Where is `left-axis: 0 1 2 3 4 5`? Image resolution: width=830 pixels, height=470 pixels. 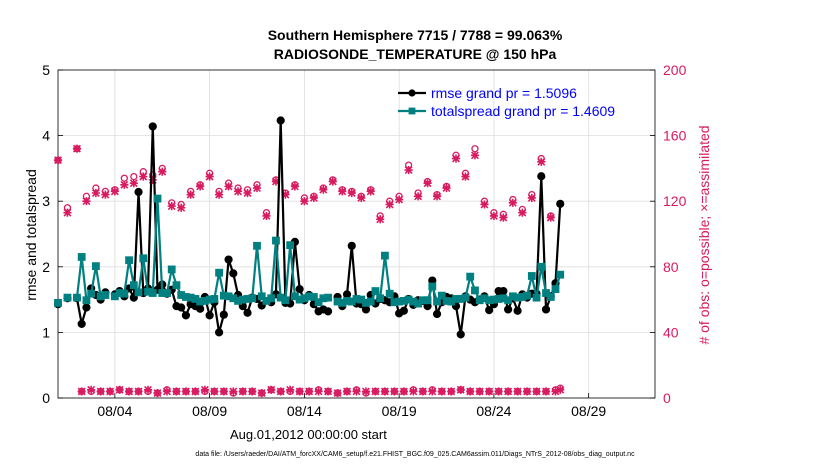
left-axis: 0 1 2 3 4 5 is located at coordinates (52, 234).